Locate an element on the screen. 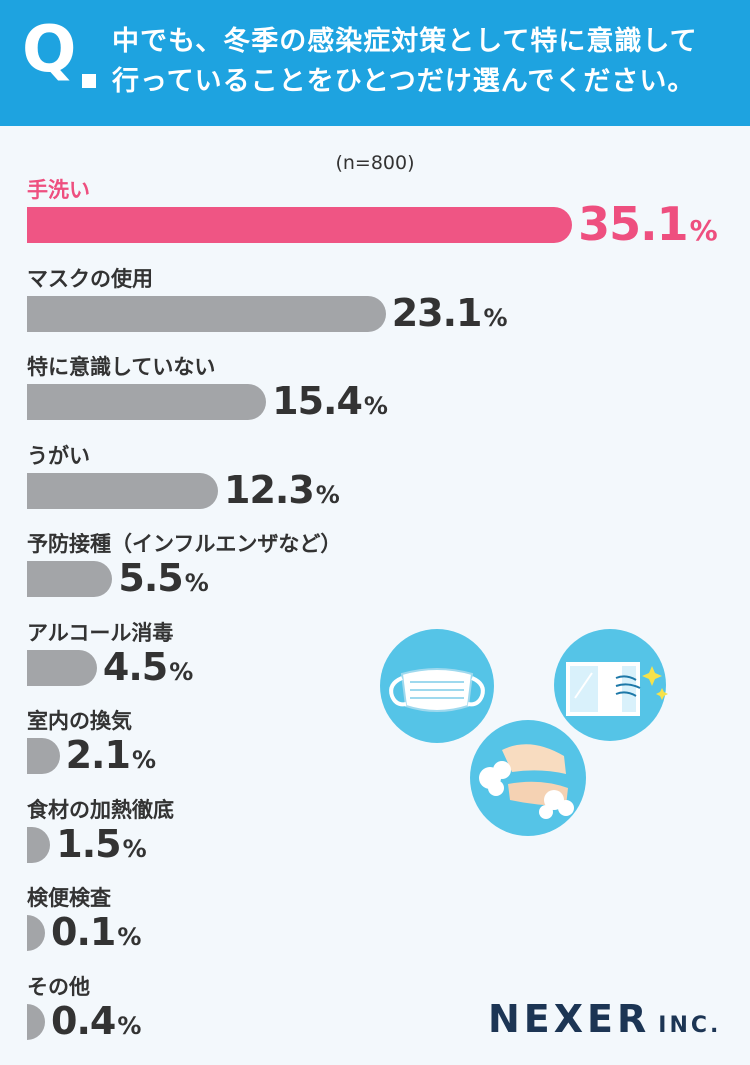 This screenshot has width=750, height=1065. category-label: 検便検査 is located at coordinates (69, 898).